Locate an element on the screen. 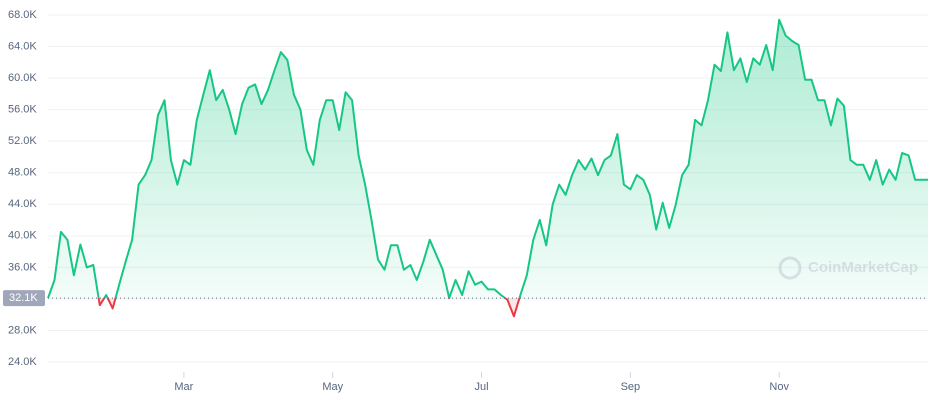 Image resolution: width=929 pixels, height=400 pixels. watermark-logo is located at coordinates (790, 268).